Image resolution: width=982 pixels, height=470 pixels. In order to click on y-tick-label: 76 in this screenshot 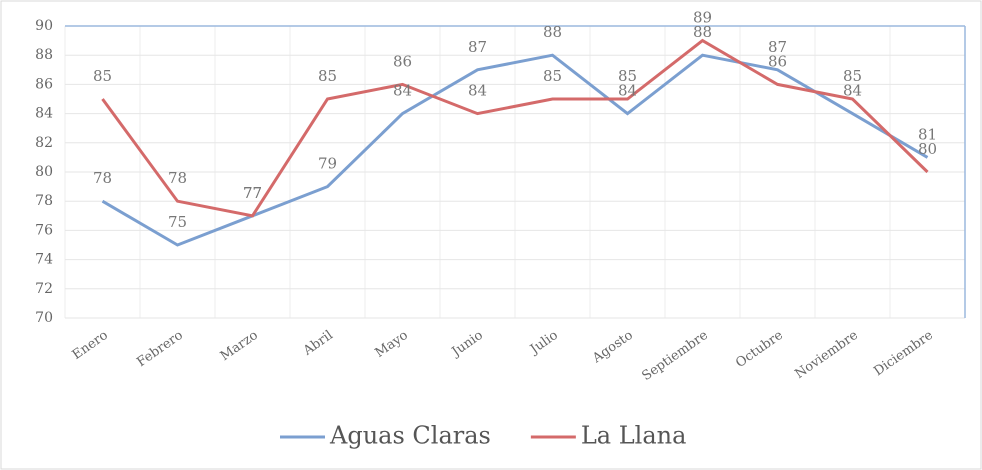, I will do `click(44, 230)`.